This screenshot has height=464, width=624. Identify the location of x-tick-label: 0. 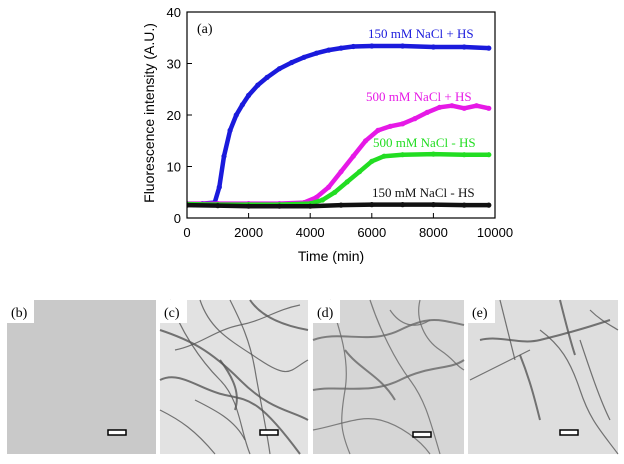
(186, 232).